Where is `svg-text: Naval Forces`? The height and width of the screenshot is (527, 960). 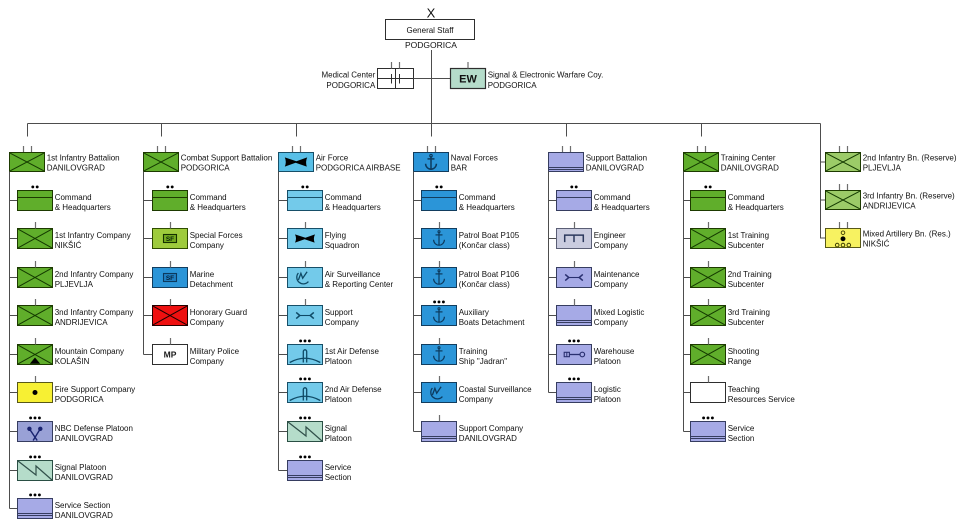 svg-text: Naval Forces is located at coordinates (474, 157).